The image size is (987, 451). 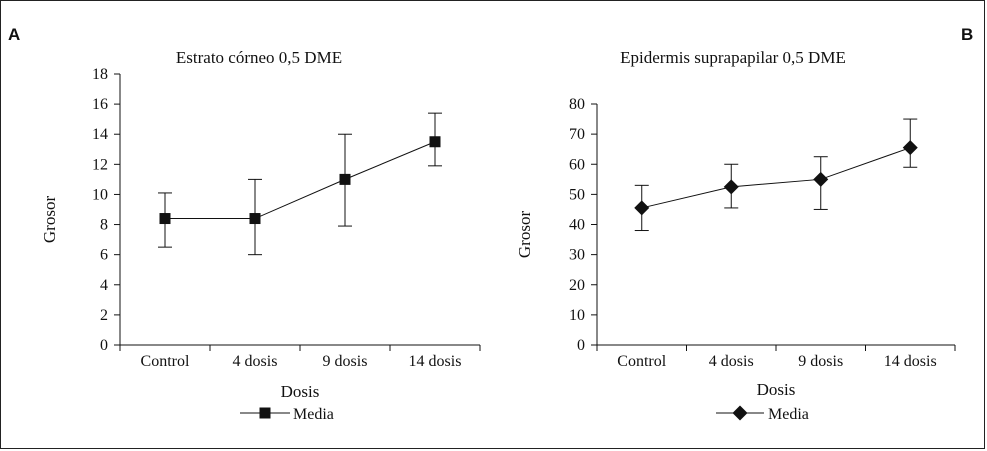 What do you see at coordinates (100, 194) in the screenshot?
I see `chart-1-y-tick-label: 10` at bounding box center [100, 194].